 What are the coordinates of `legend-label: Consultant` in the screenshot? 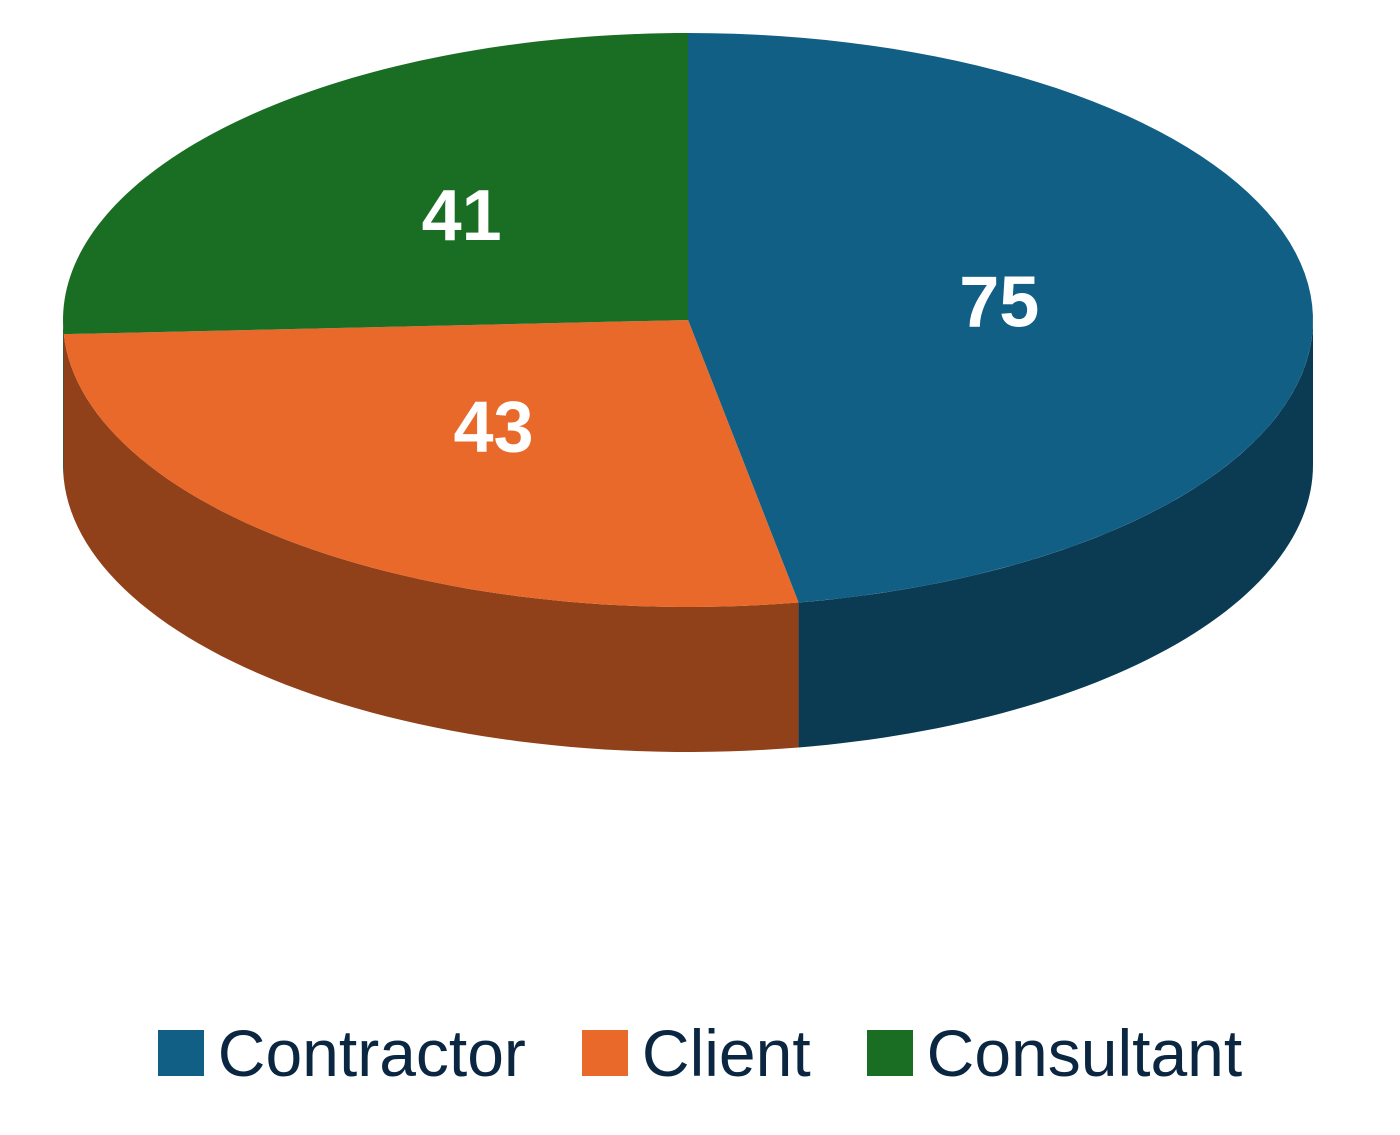 It's located at (1084, 1053).